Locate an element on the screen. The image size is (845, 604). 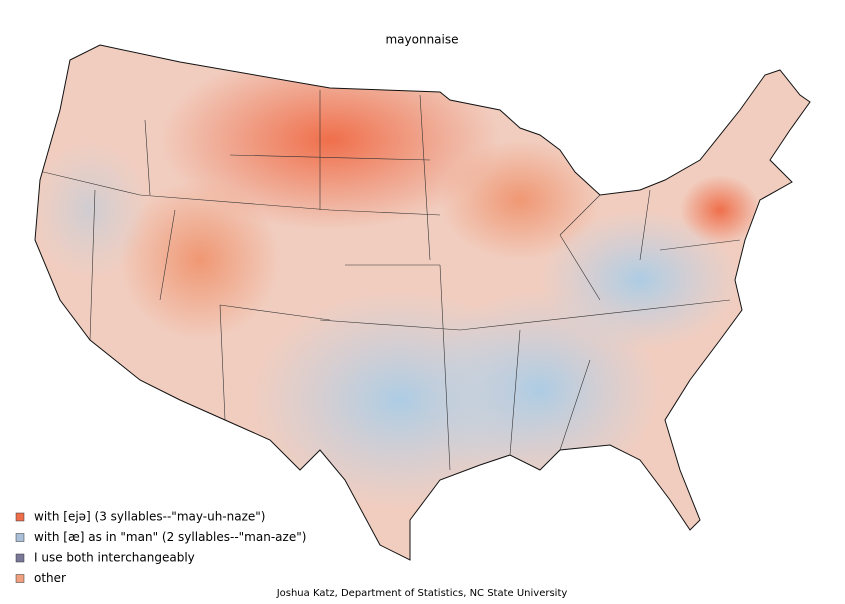
legend-label: other is located at coordinates (50, 578).